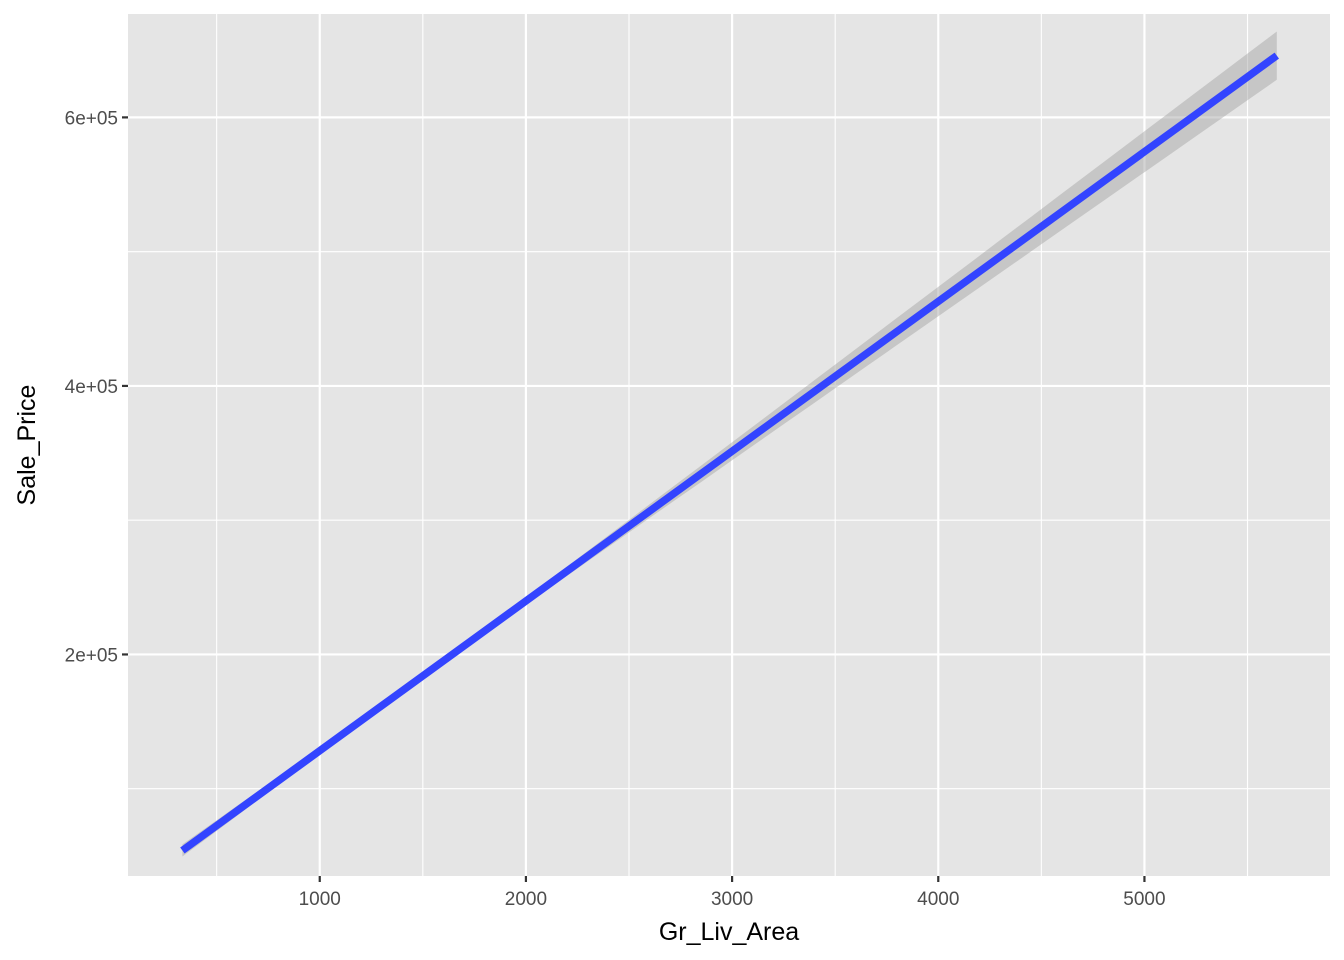  I want to click on y-axis-title: Sale_Price, so click(27, 445).